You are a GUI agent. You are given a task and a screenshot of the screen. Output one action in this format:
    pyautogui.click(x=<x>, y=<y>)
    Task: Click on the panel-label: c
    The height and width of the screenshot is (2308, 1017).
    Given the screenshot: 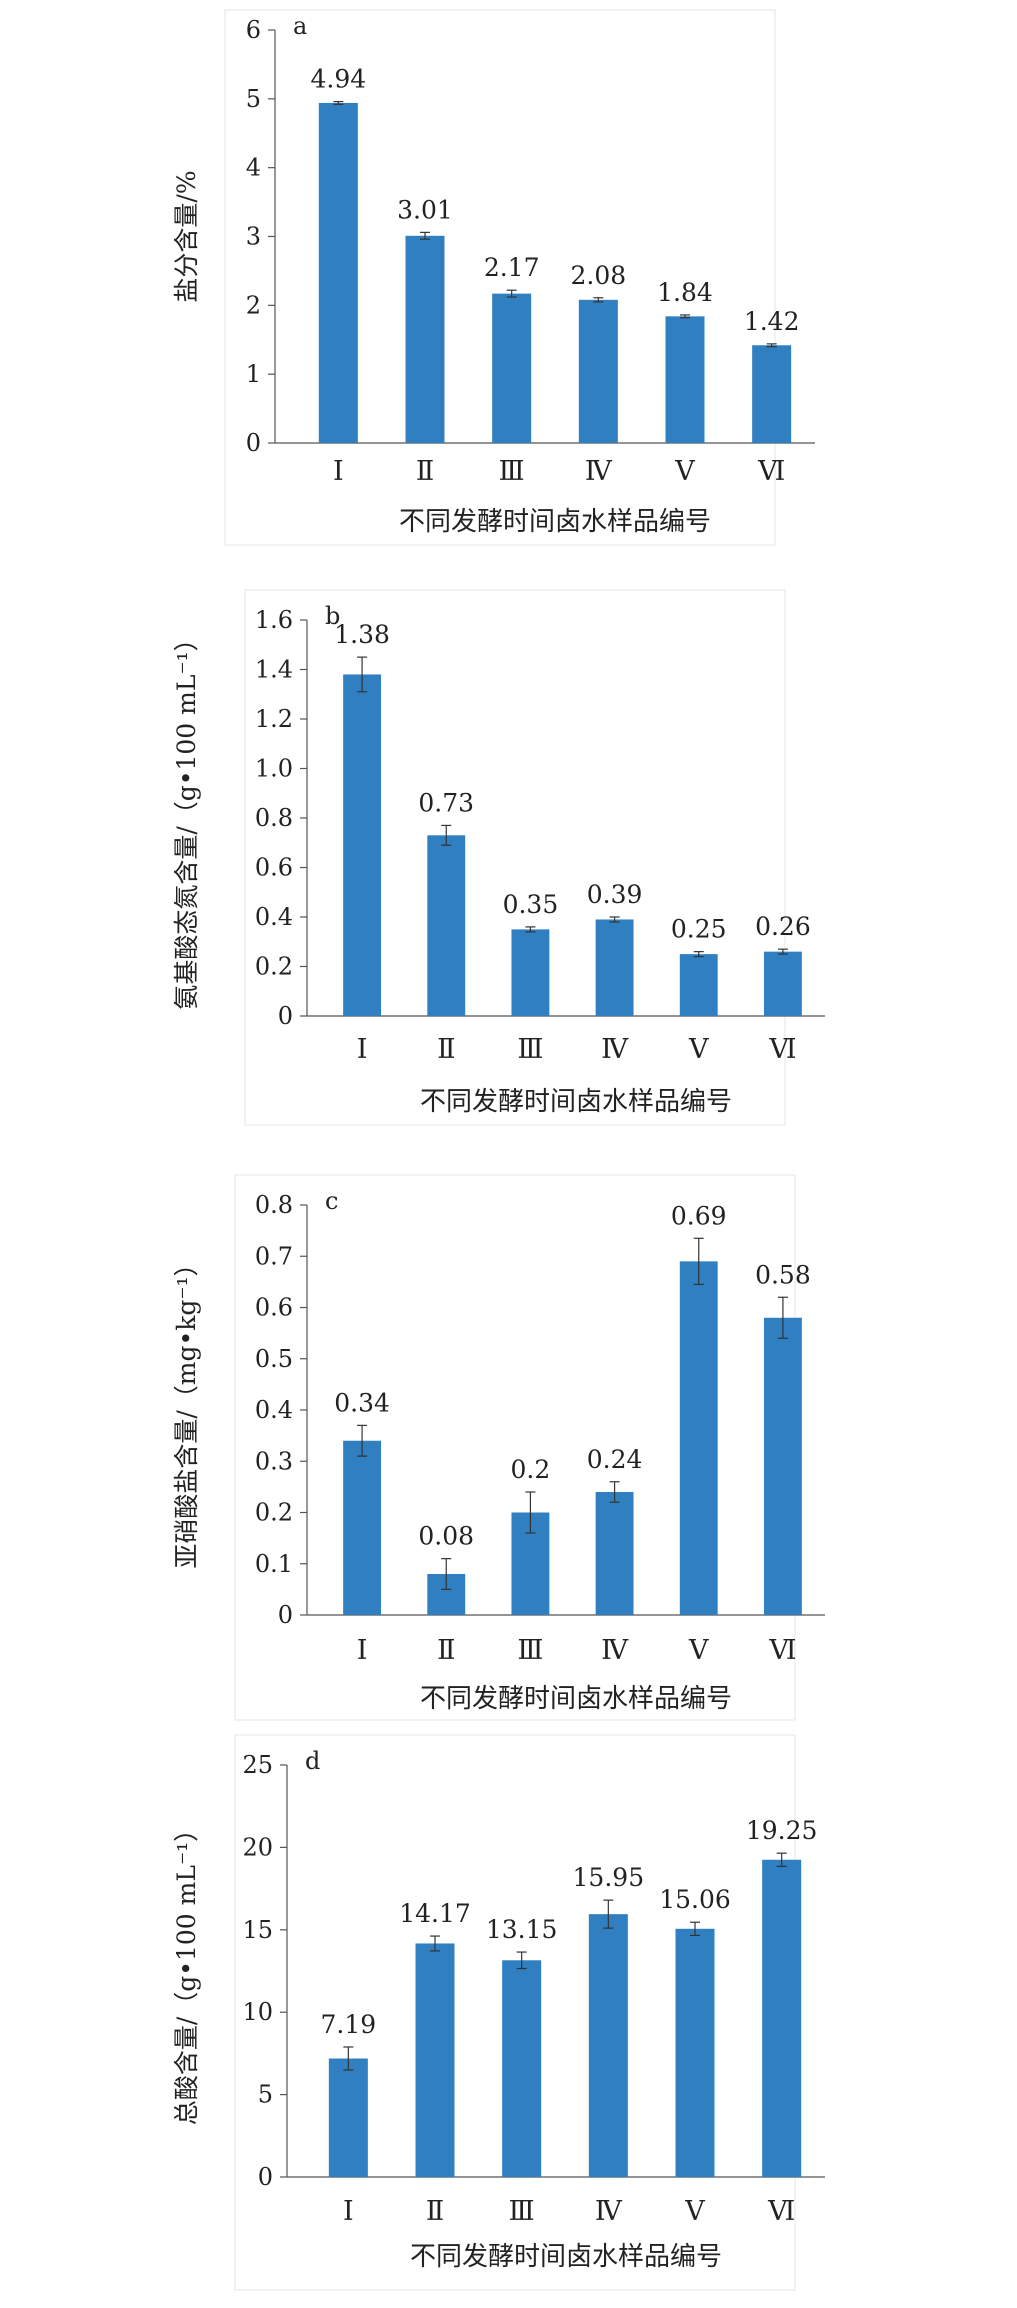 What is the action you would take?
    pyautogui.click(x=331, y=1201)
    